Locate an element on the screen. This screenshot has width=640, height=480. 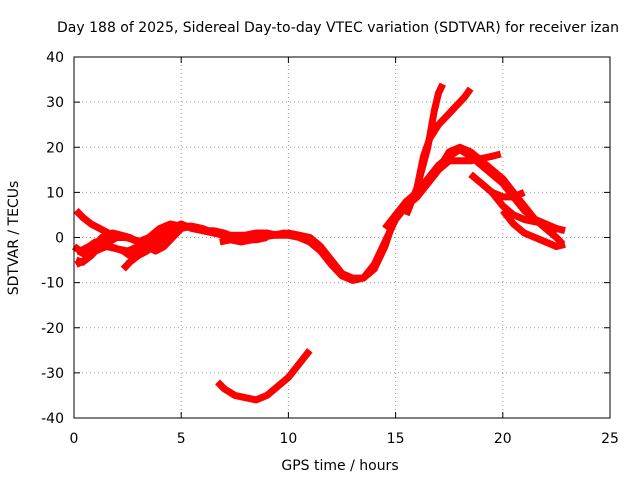
y-tick-label: 30 is located at coordinates (55, 103).